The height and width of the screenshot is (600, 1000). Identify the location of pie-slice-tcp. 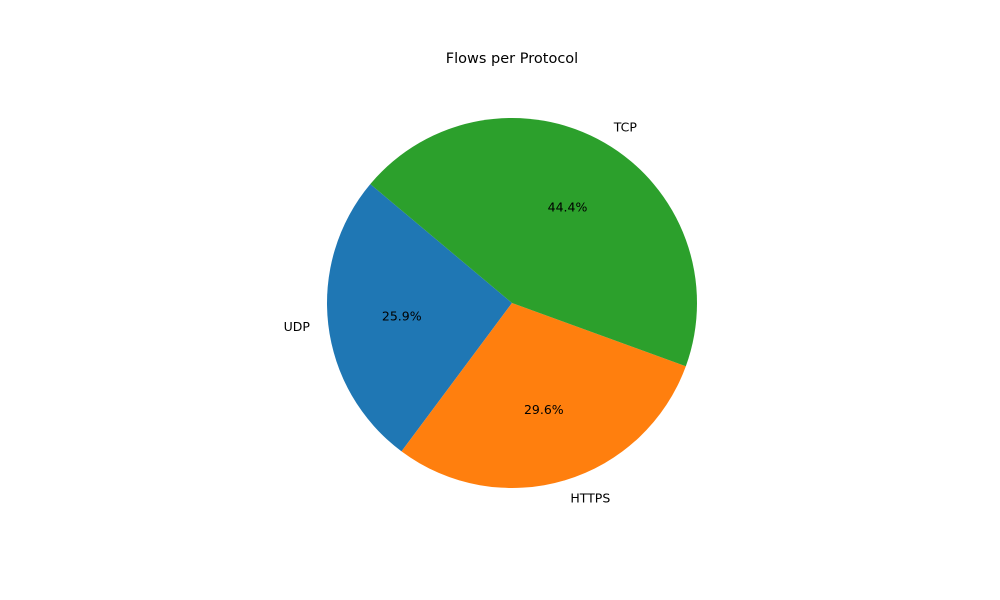
(534, 242).